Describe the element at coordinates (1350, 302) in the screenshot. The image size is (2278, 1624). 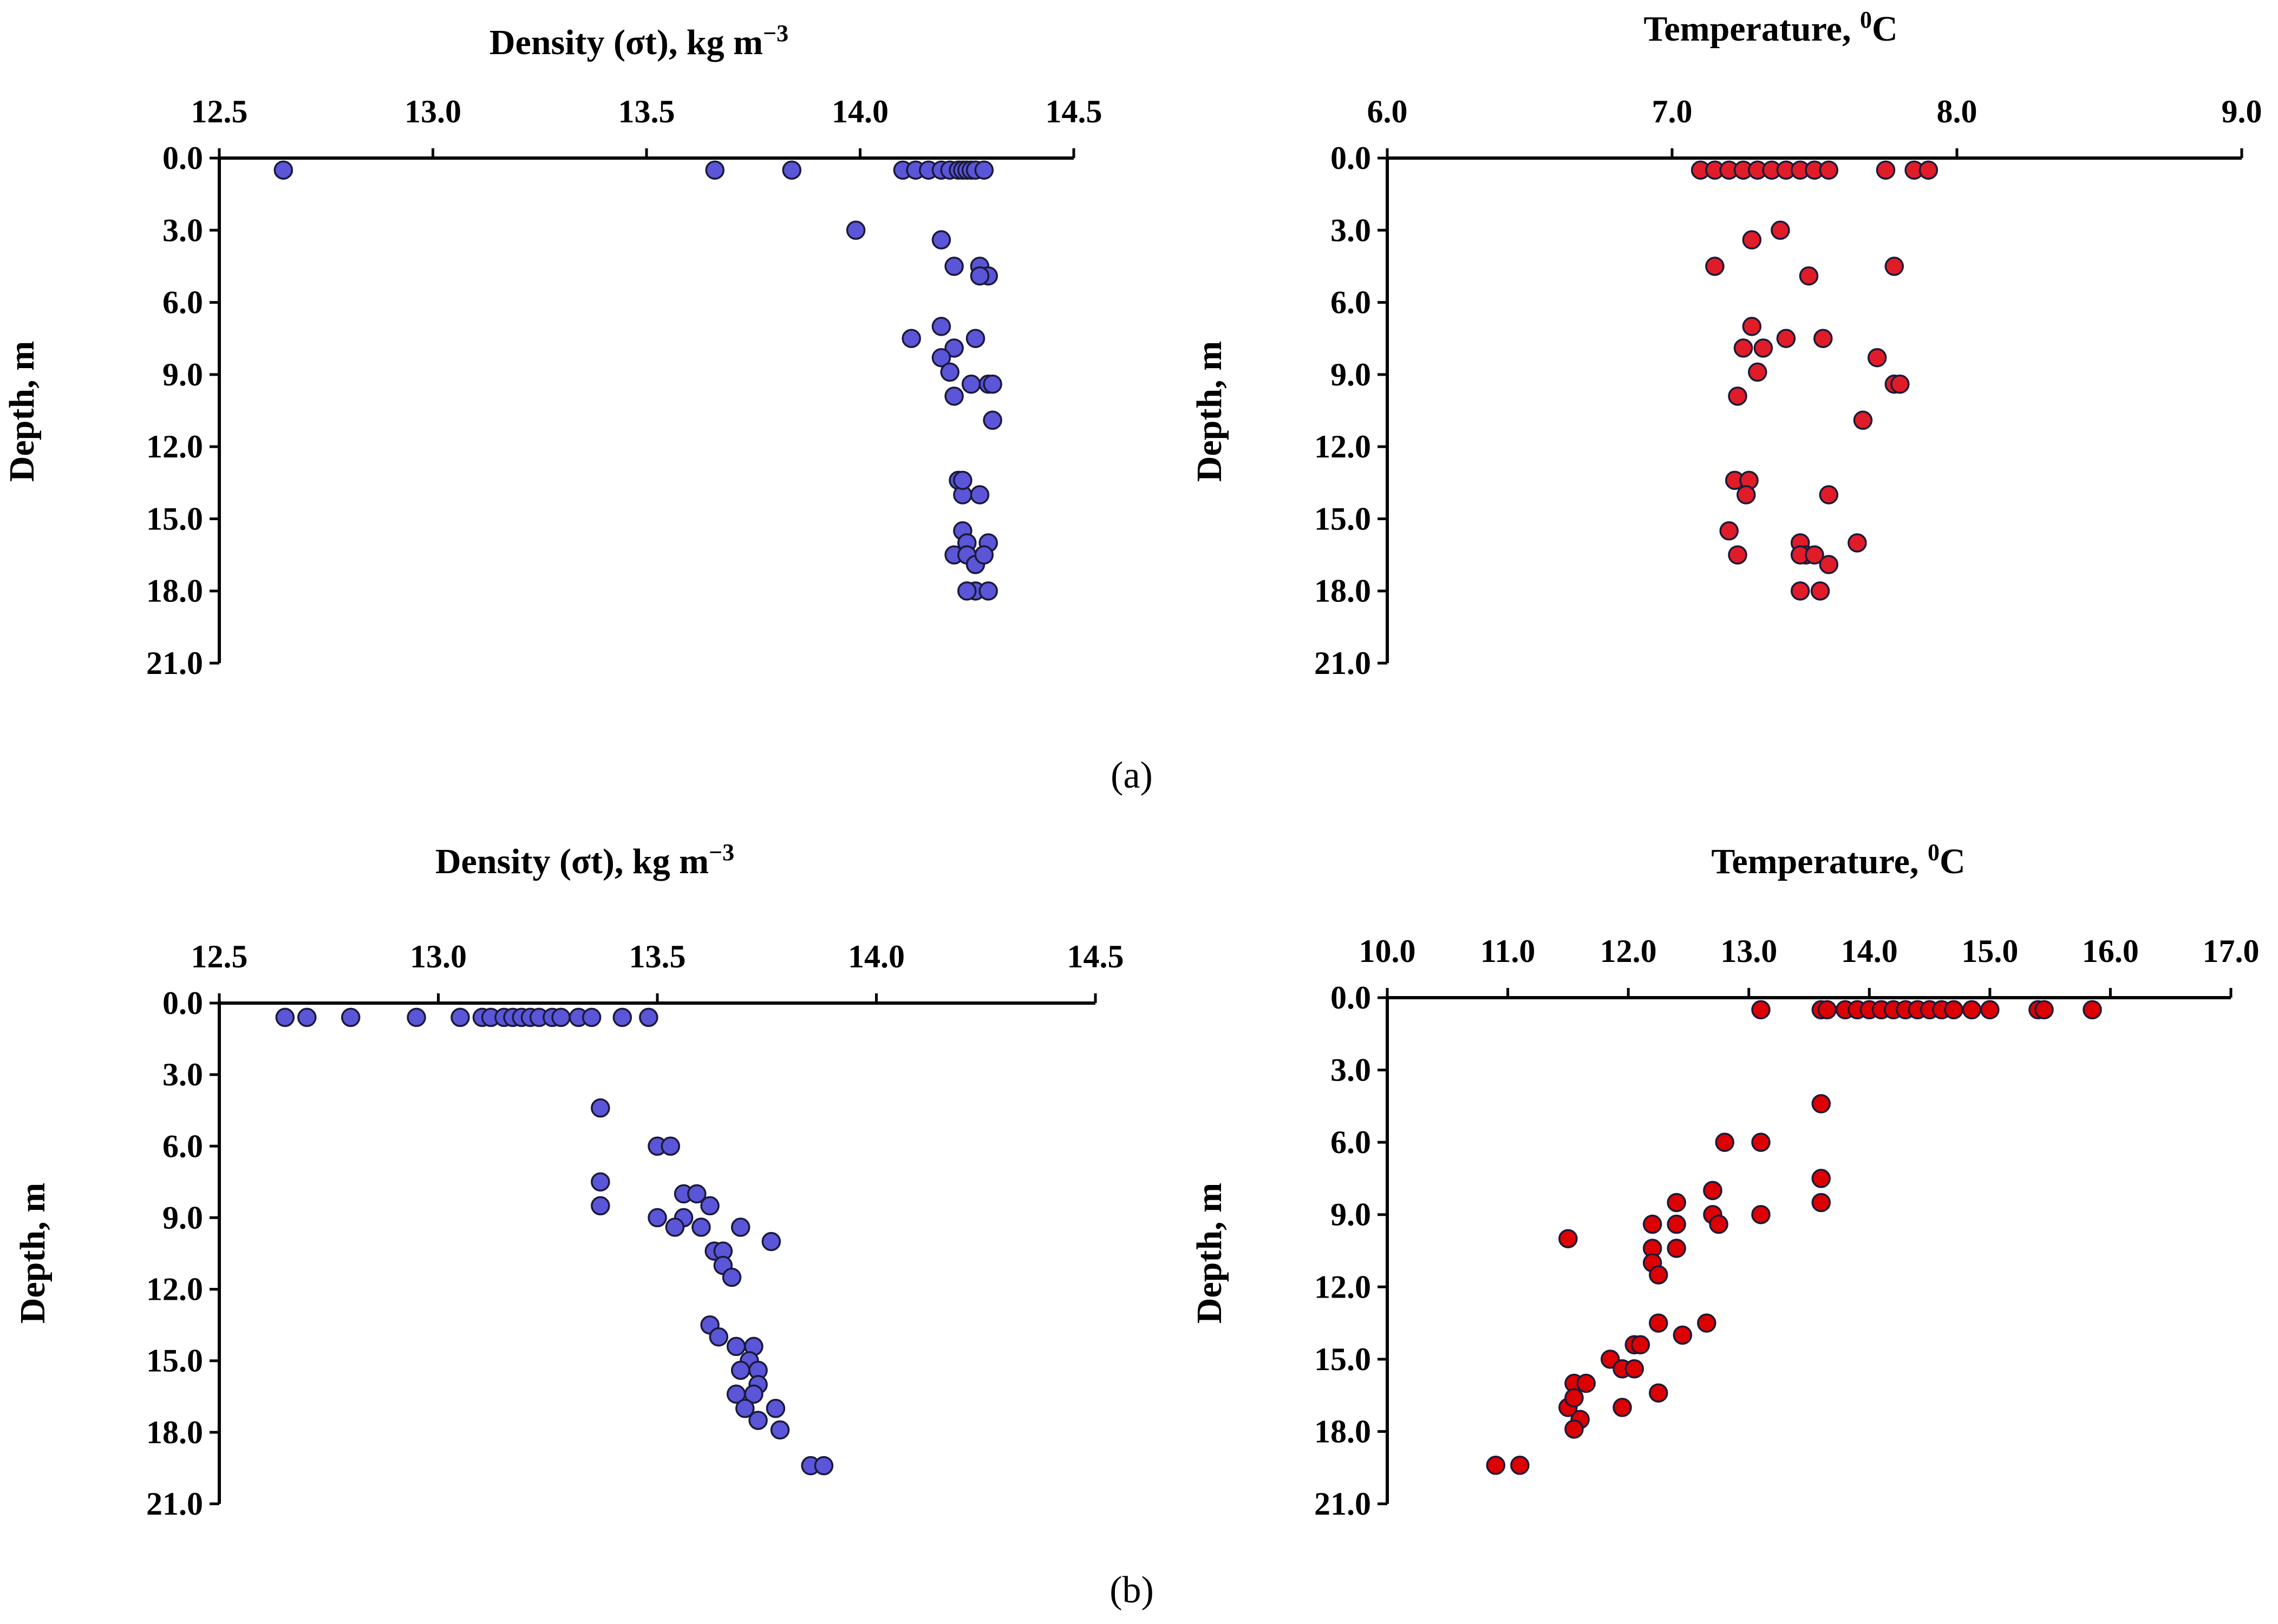
I see `y-tick-label: 6.0` at that location.